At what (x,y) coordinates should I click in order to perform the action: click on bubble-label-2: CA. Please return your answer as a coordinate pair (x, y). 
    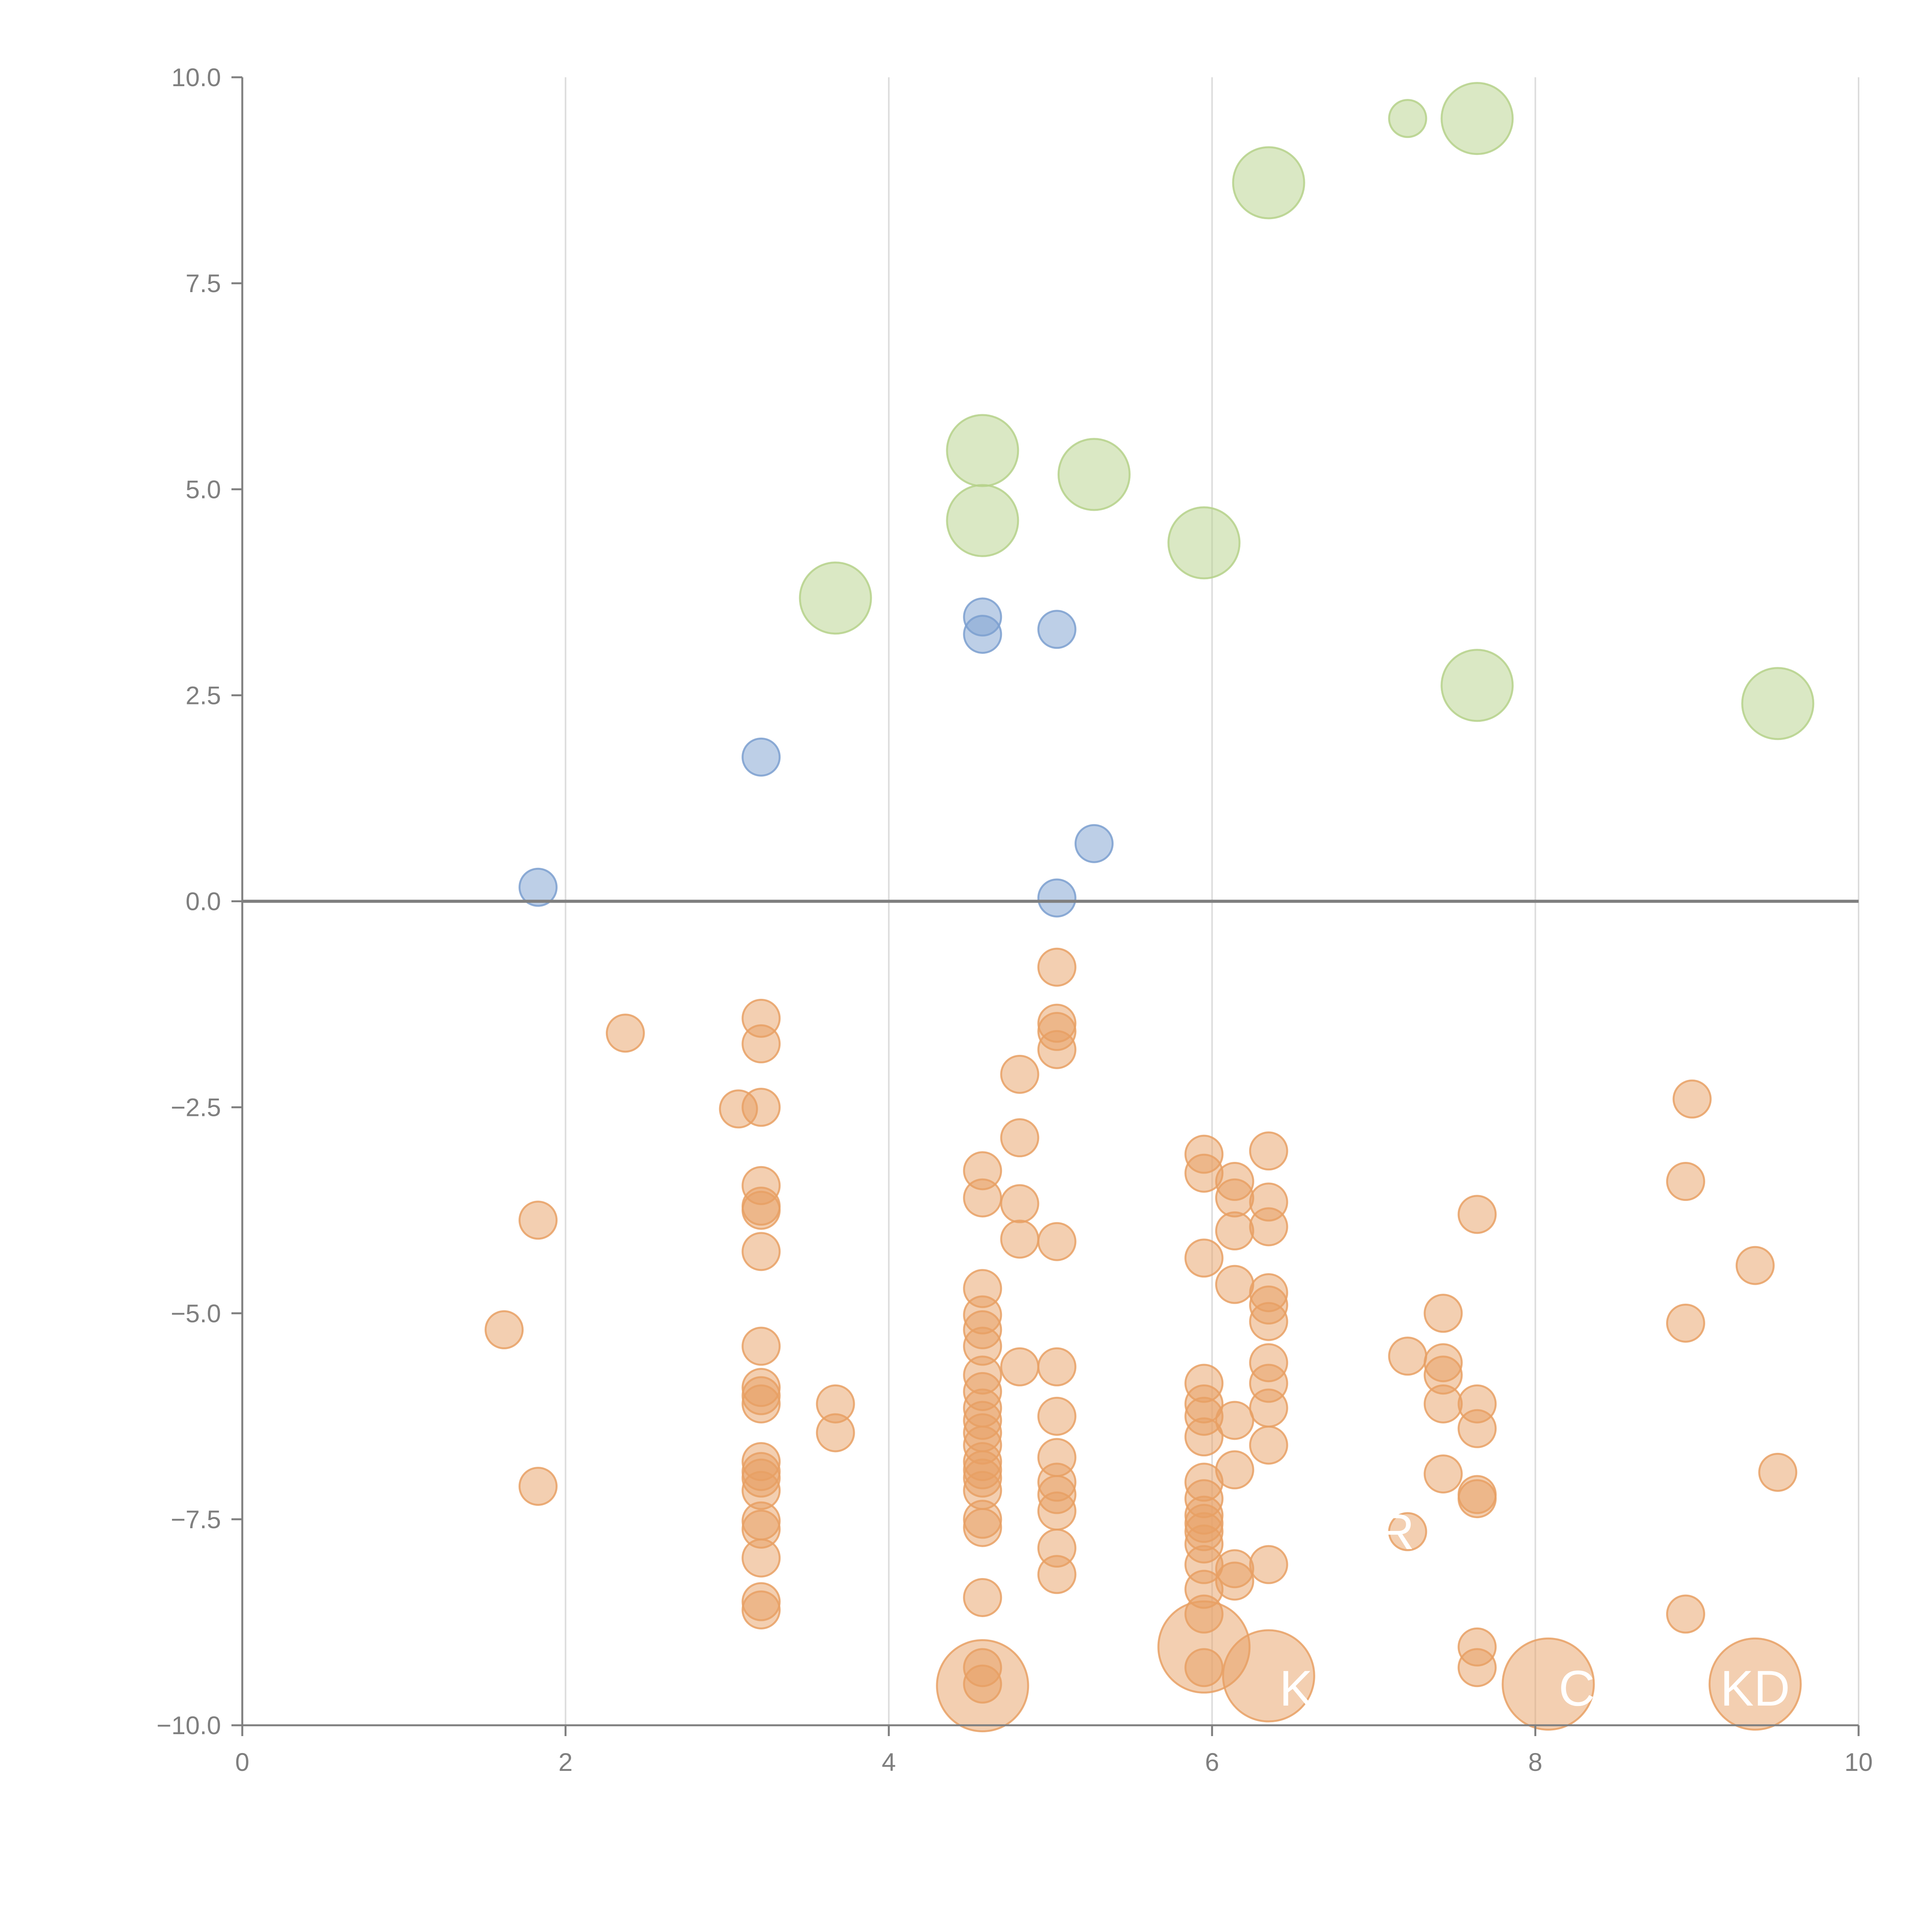
    Looking at the image, I should click on (1594, 1688).